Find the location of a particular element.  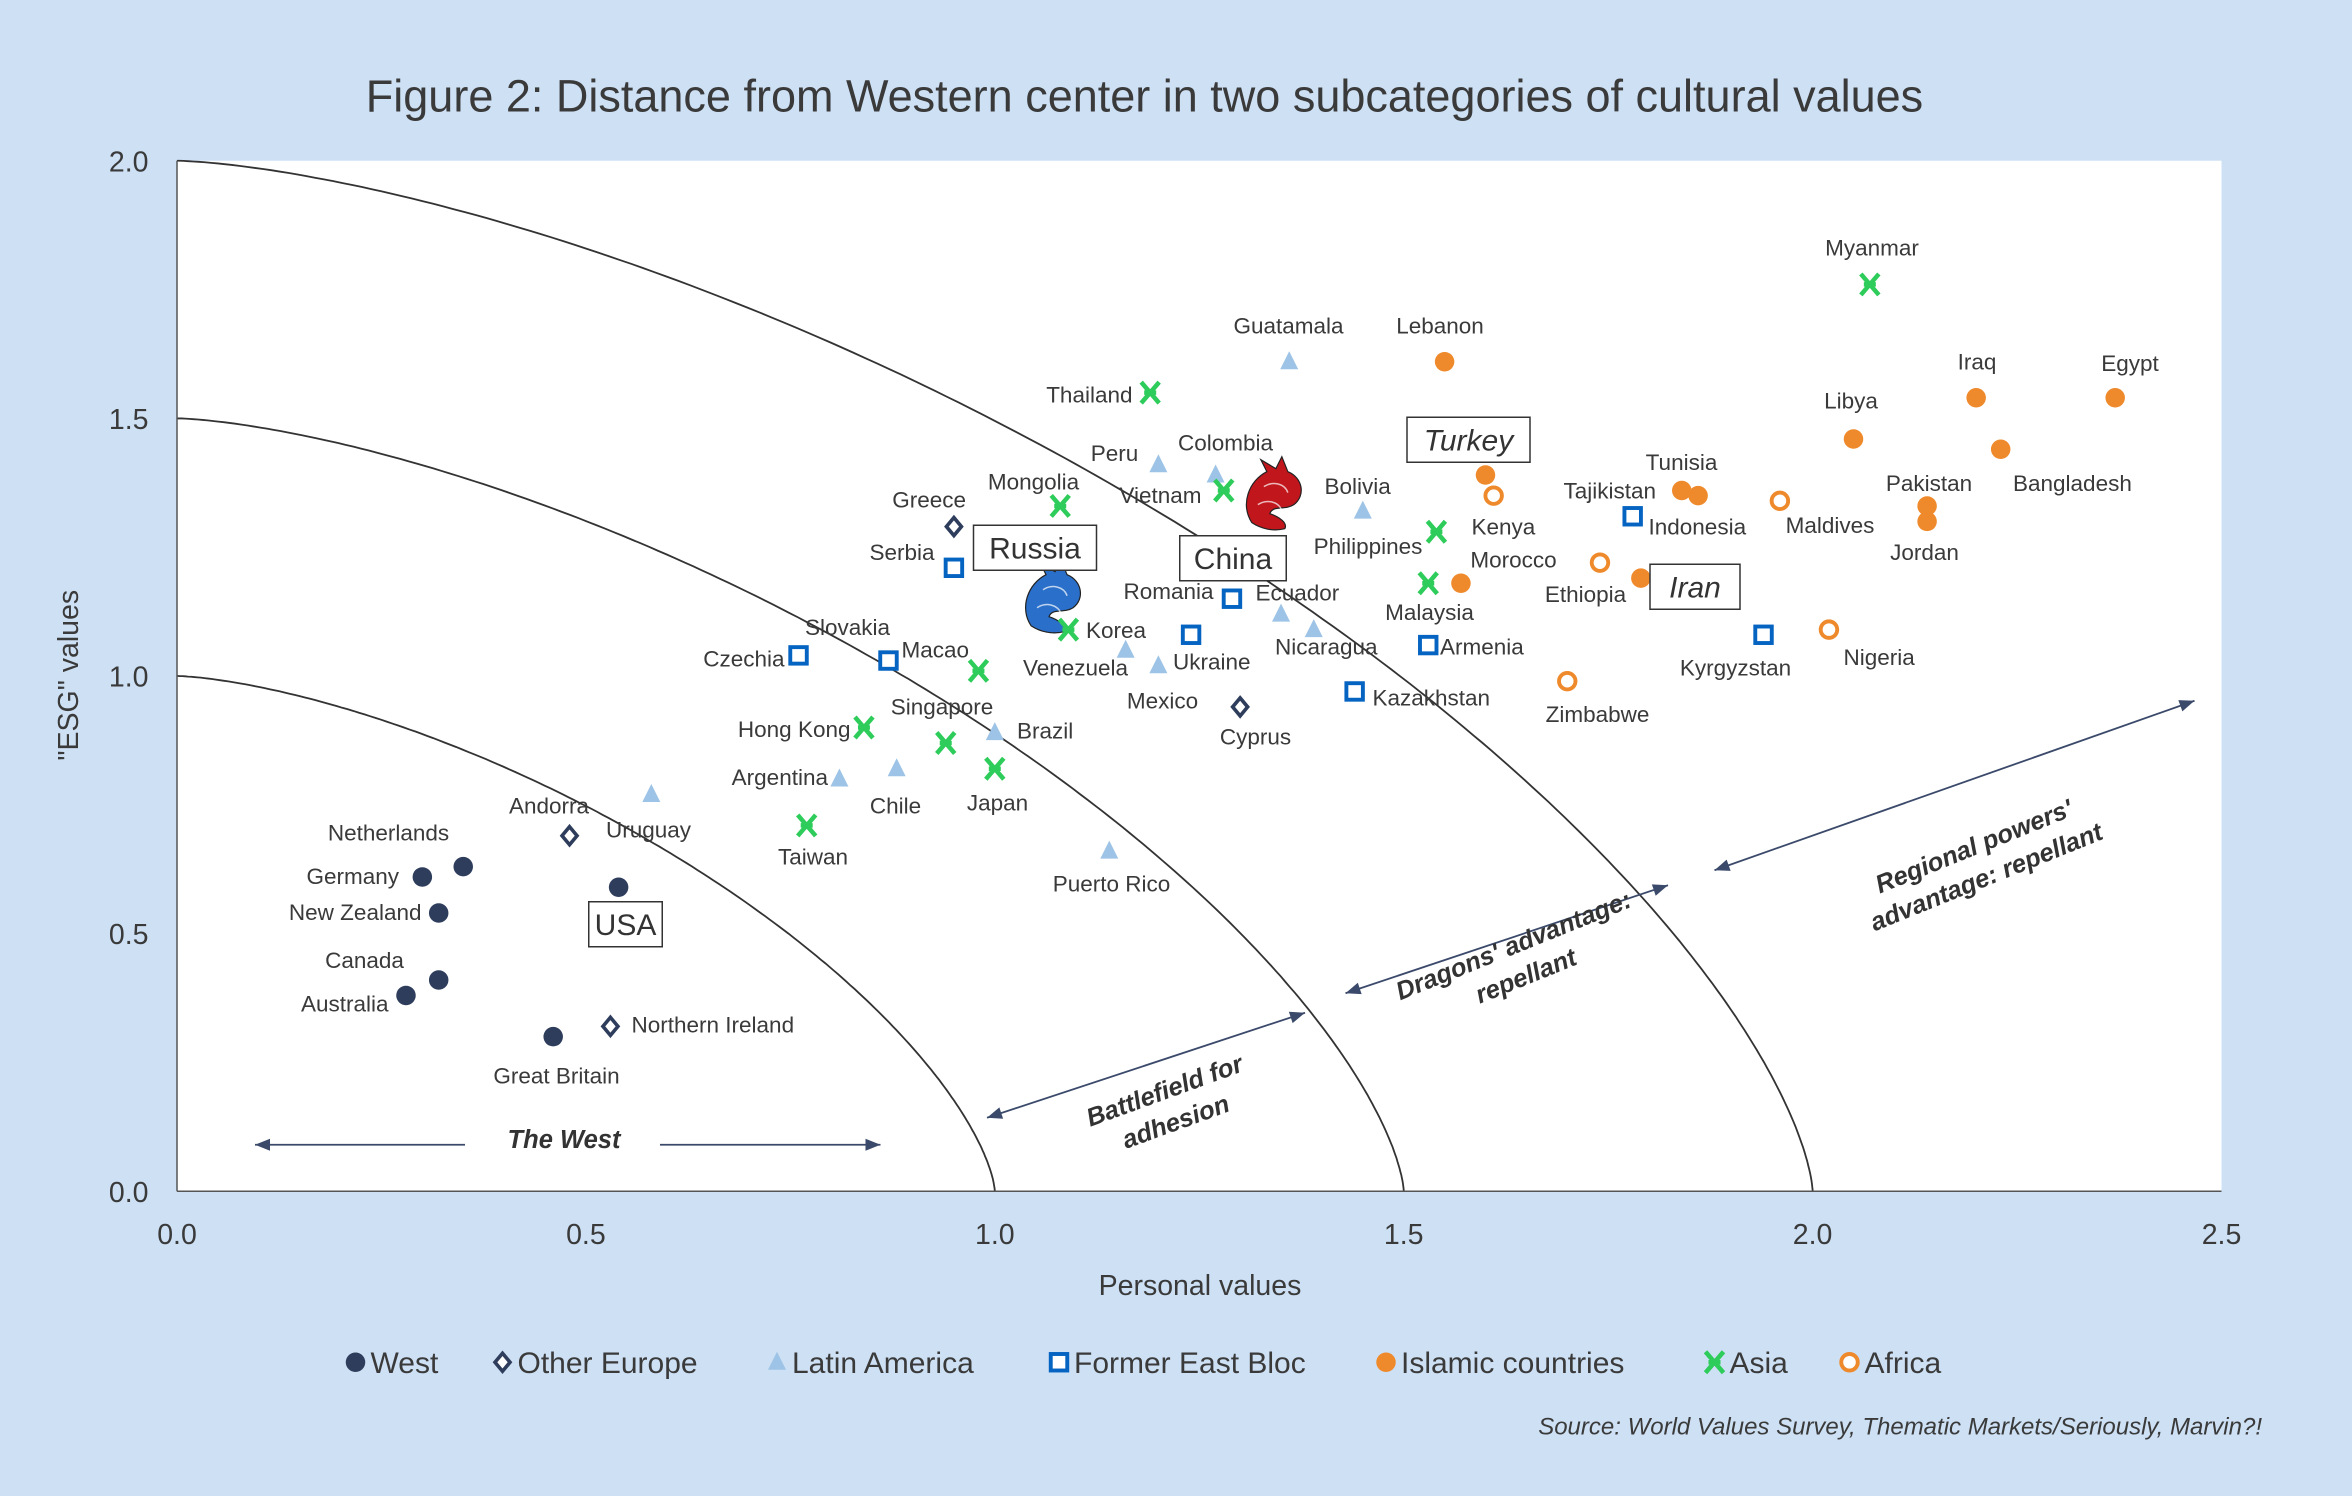

point-label: Ukraine is located at coordinates (1212, 661).